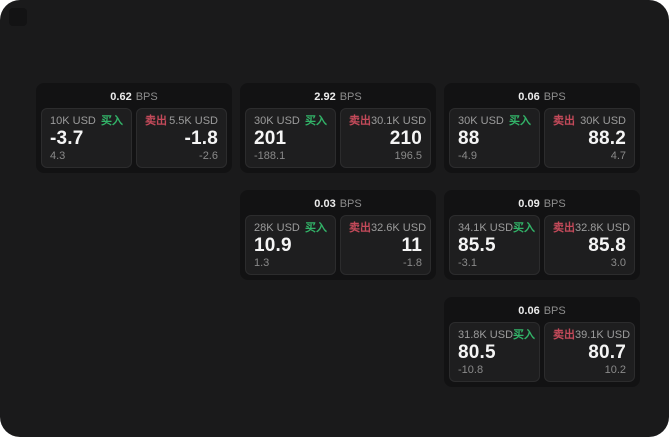 This screenshot has width=669, height=437. What do you see at coordinates (134, 95) in the screenshot?
I see `card-header: 0.62 BPS` at bounding box center [134, 95].